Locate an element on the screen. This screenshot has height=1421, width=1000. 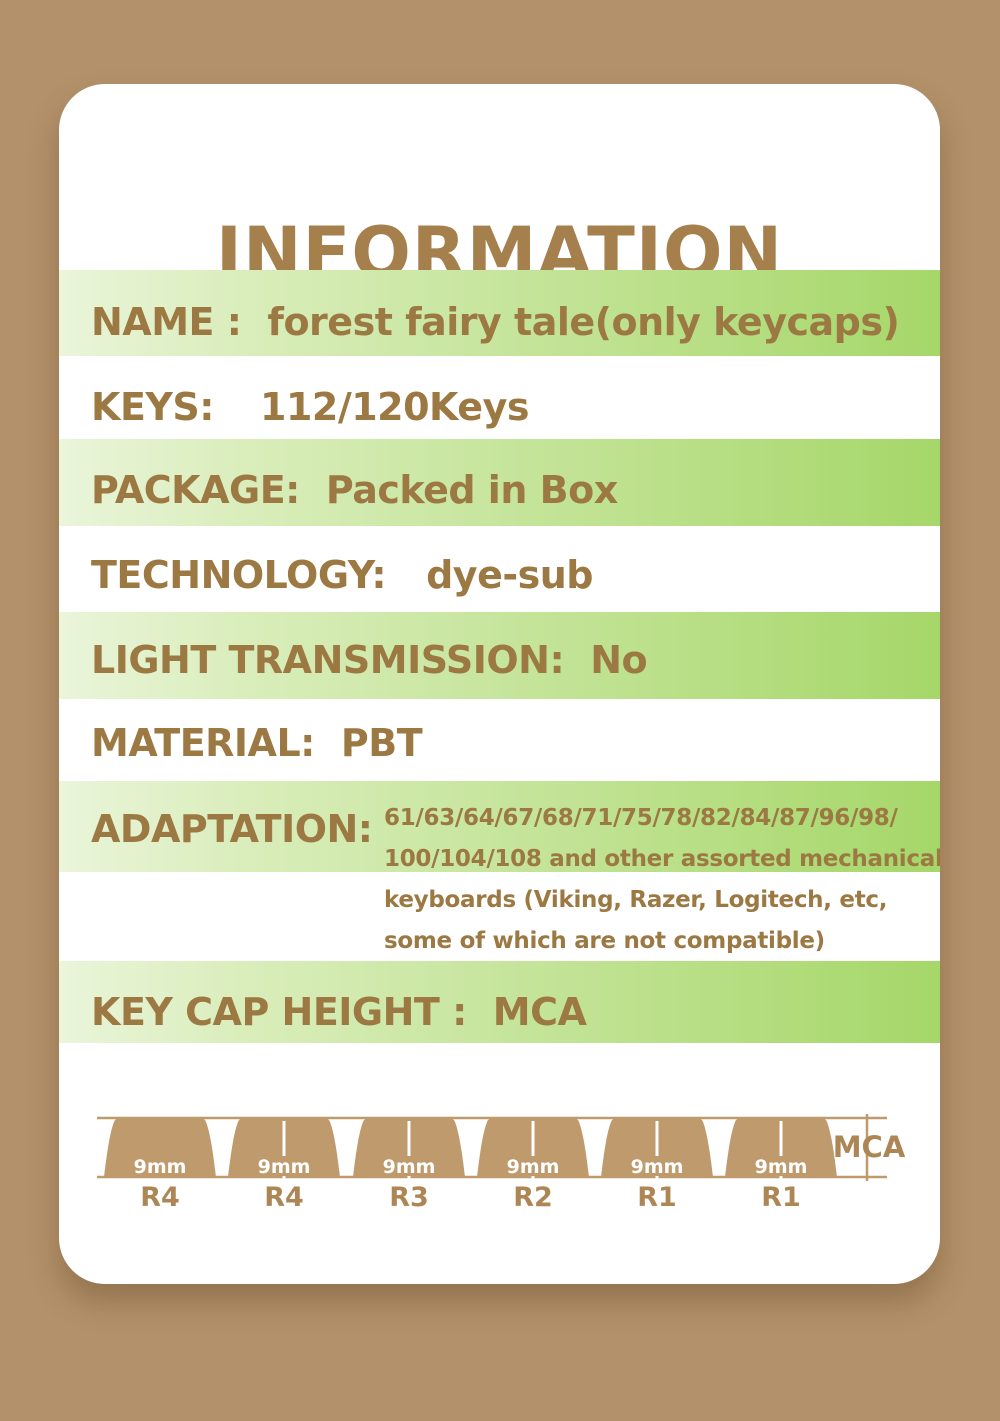
row-name-value: forest fairy tale(only keycaps) is located at coordinates (583, 322).